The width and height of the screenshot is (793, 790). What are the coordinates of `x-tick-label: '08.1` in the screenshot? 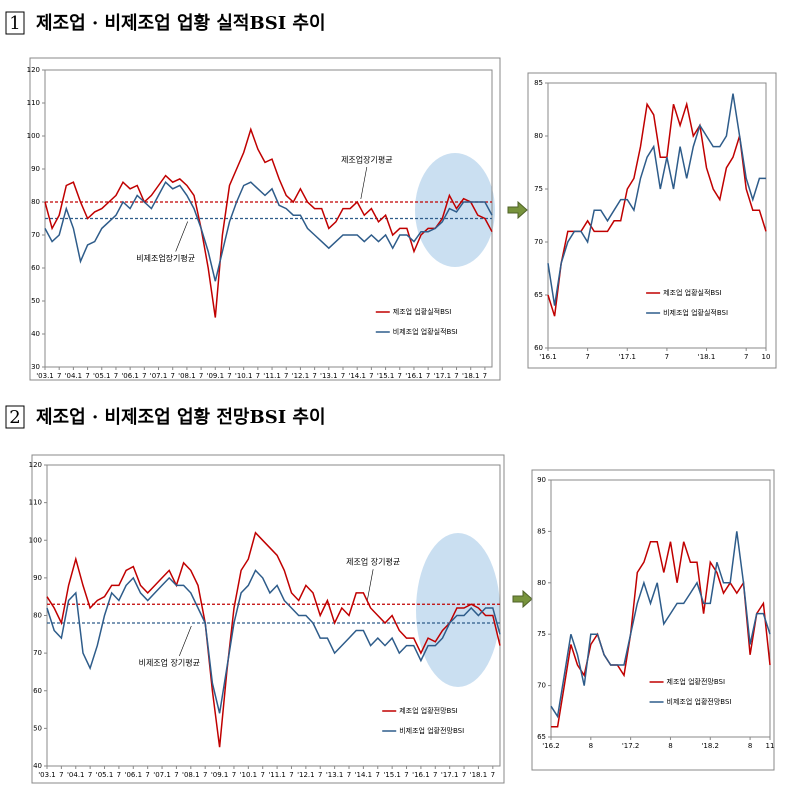 It's located at (187, 376).